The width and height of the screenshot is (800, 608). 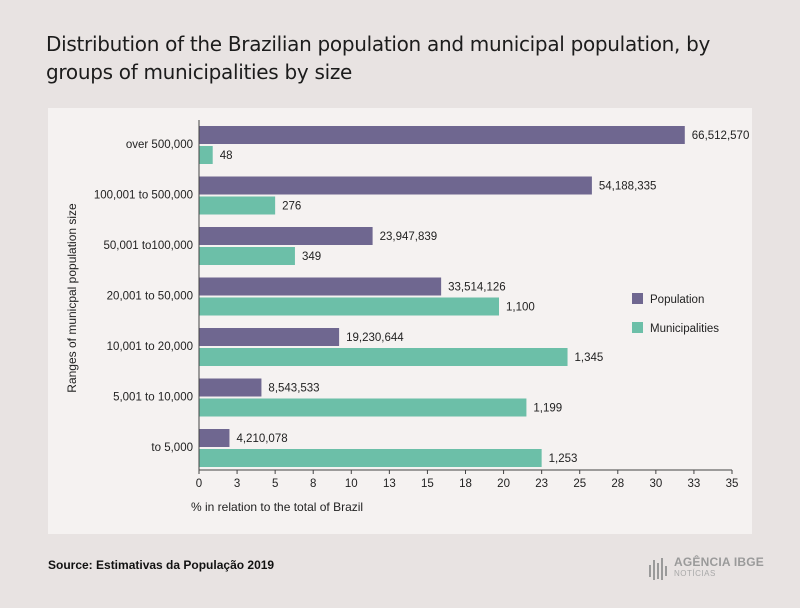 I want to click on source-note: Source: Estimativas da População 2019, so click(x=161, y=565).